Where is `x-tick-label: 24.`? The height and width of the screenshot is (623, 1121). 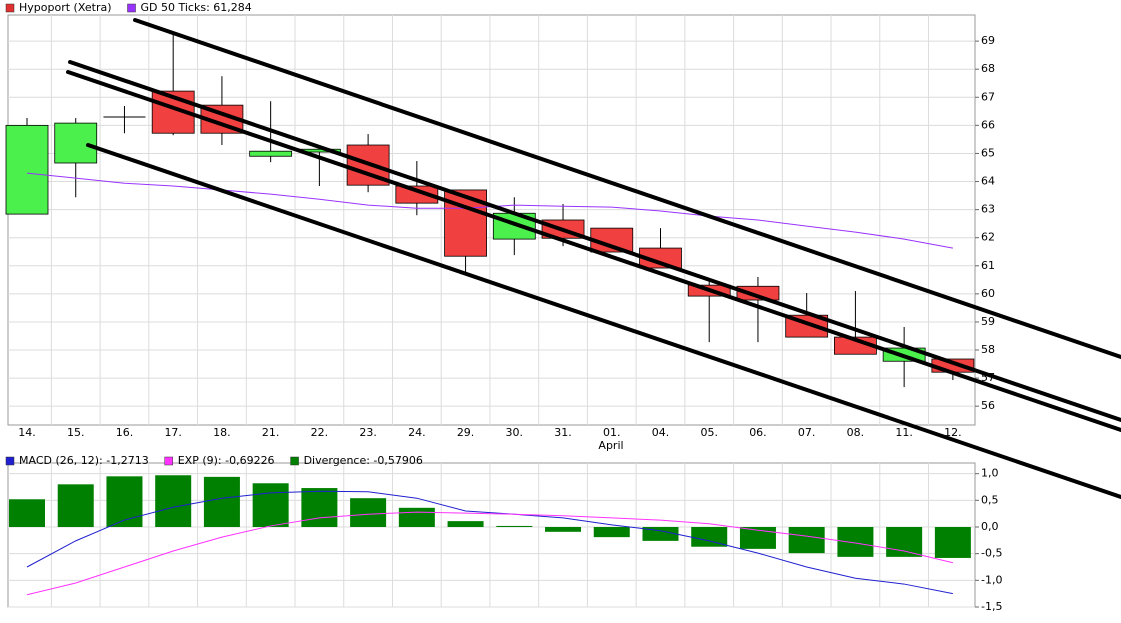 x-tick-label: 24. is located at coordinates (417, 432).